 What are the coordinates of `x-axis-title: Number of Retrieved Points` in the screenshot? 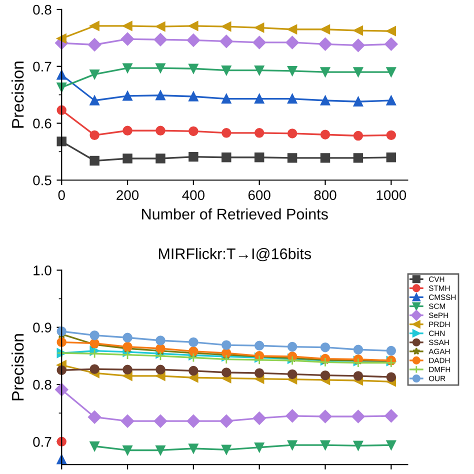 It's located at (235, 214).